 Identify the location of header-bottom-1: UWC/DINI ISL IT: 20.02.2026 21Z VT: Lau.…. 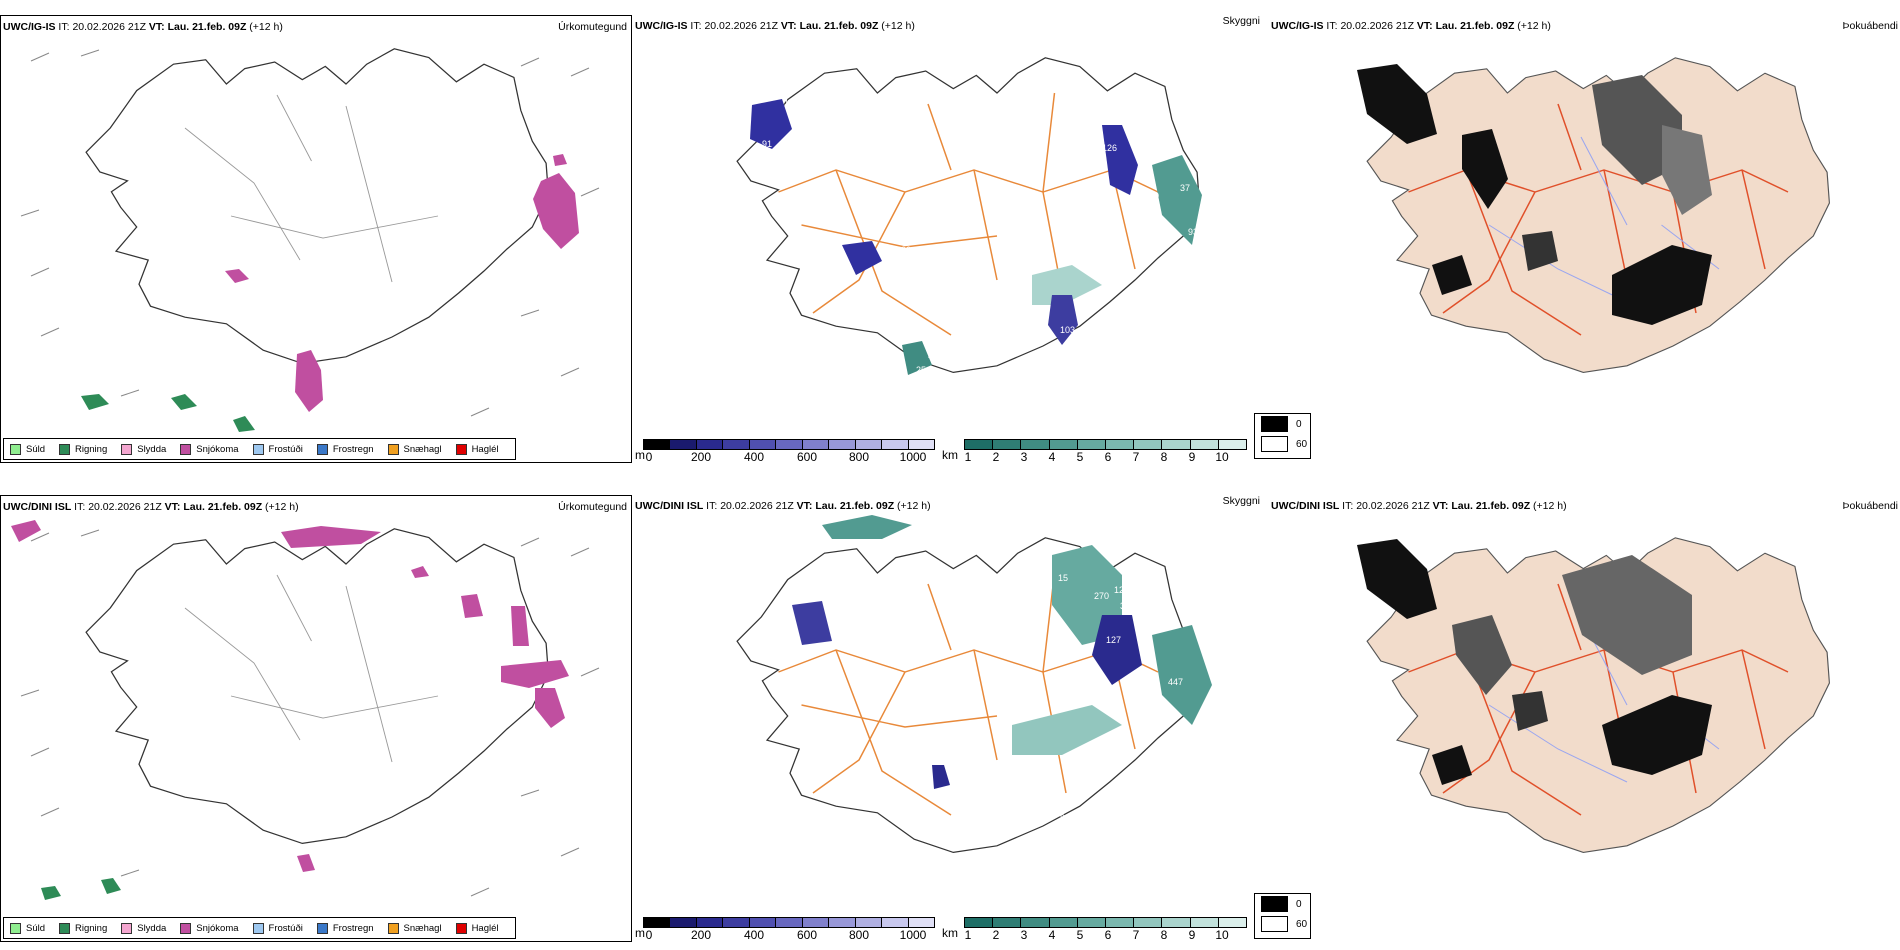
(151, 507).